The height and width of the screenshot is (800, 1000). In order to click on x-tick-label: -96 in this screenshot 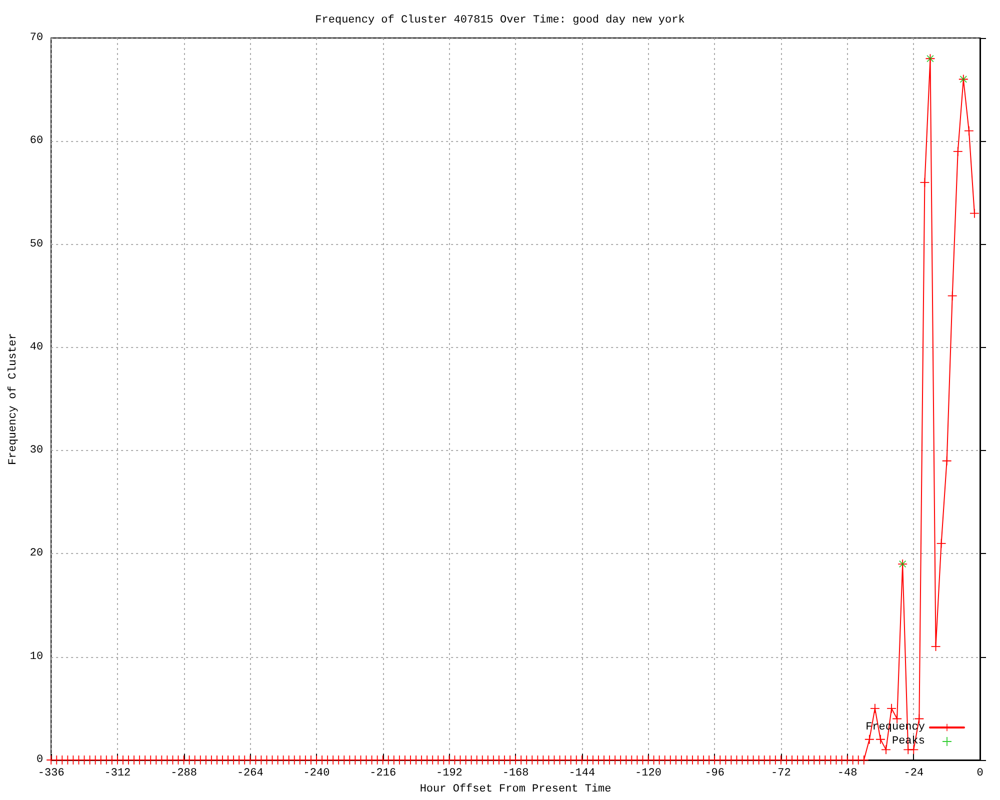, I will do `click(714, 774)`.